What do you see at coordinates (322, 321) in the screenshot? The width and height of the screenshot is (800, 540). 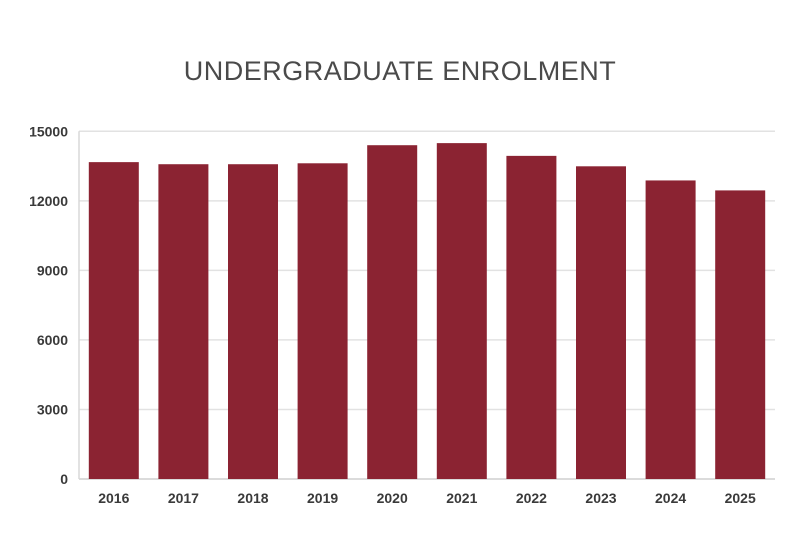 I see `bar-2019` at bounding box center [322, 321].